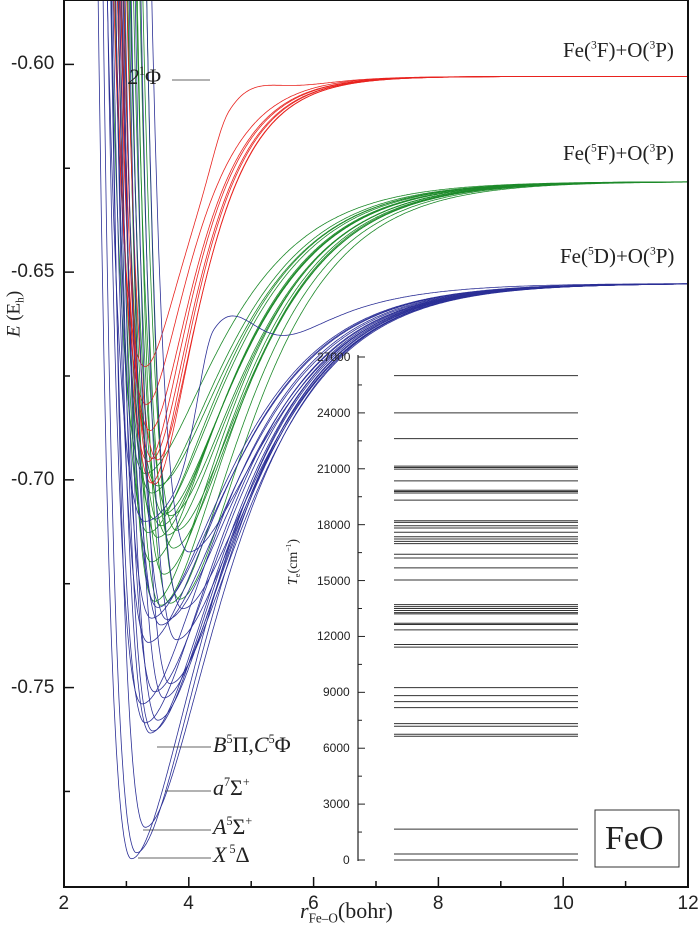 The width and height of the screenshot is (700, 943). I want to click on y-tick-label: -0.70, so click(33, 479).